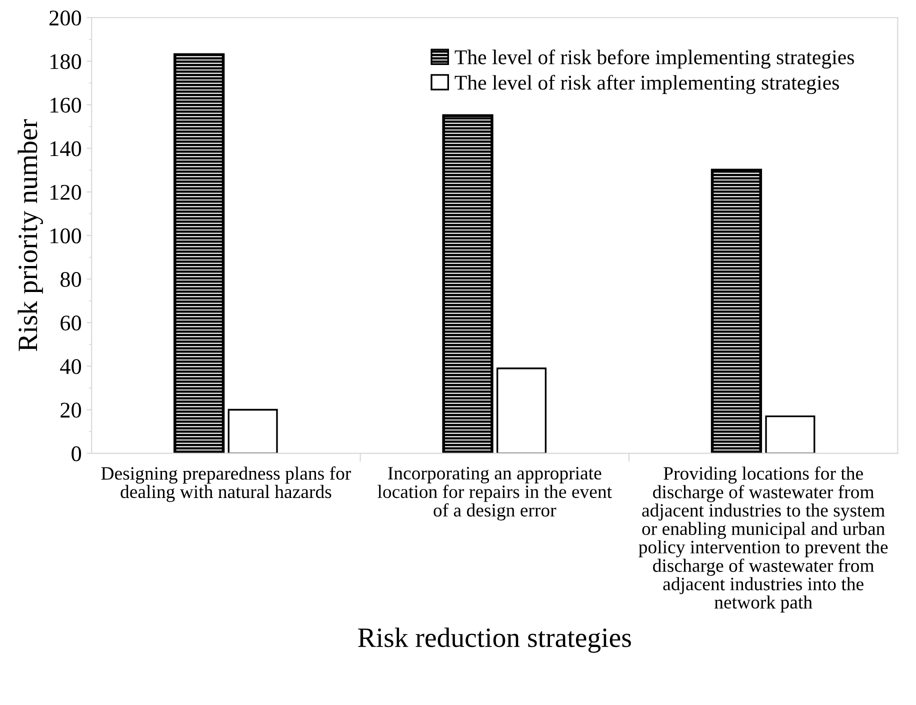  I want to click on legend-label: The level of risk after implementing strategies, so click(646, 84).